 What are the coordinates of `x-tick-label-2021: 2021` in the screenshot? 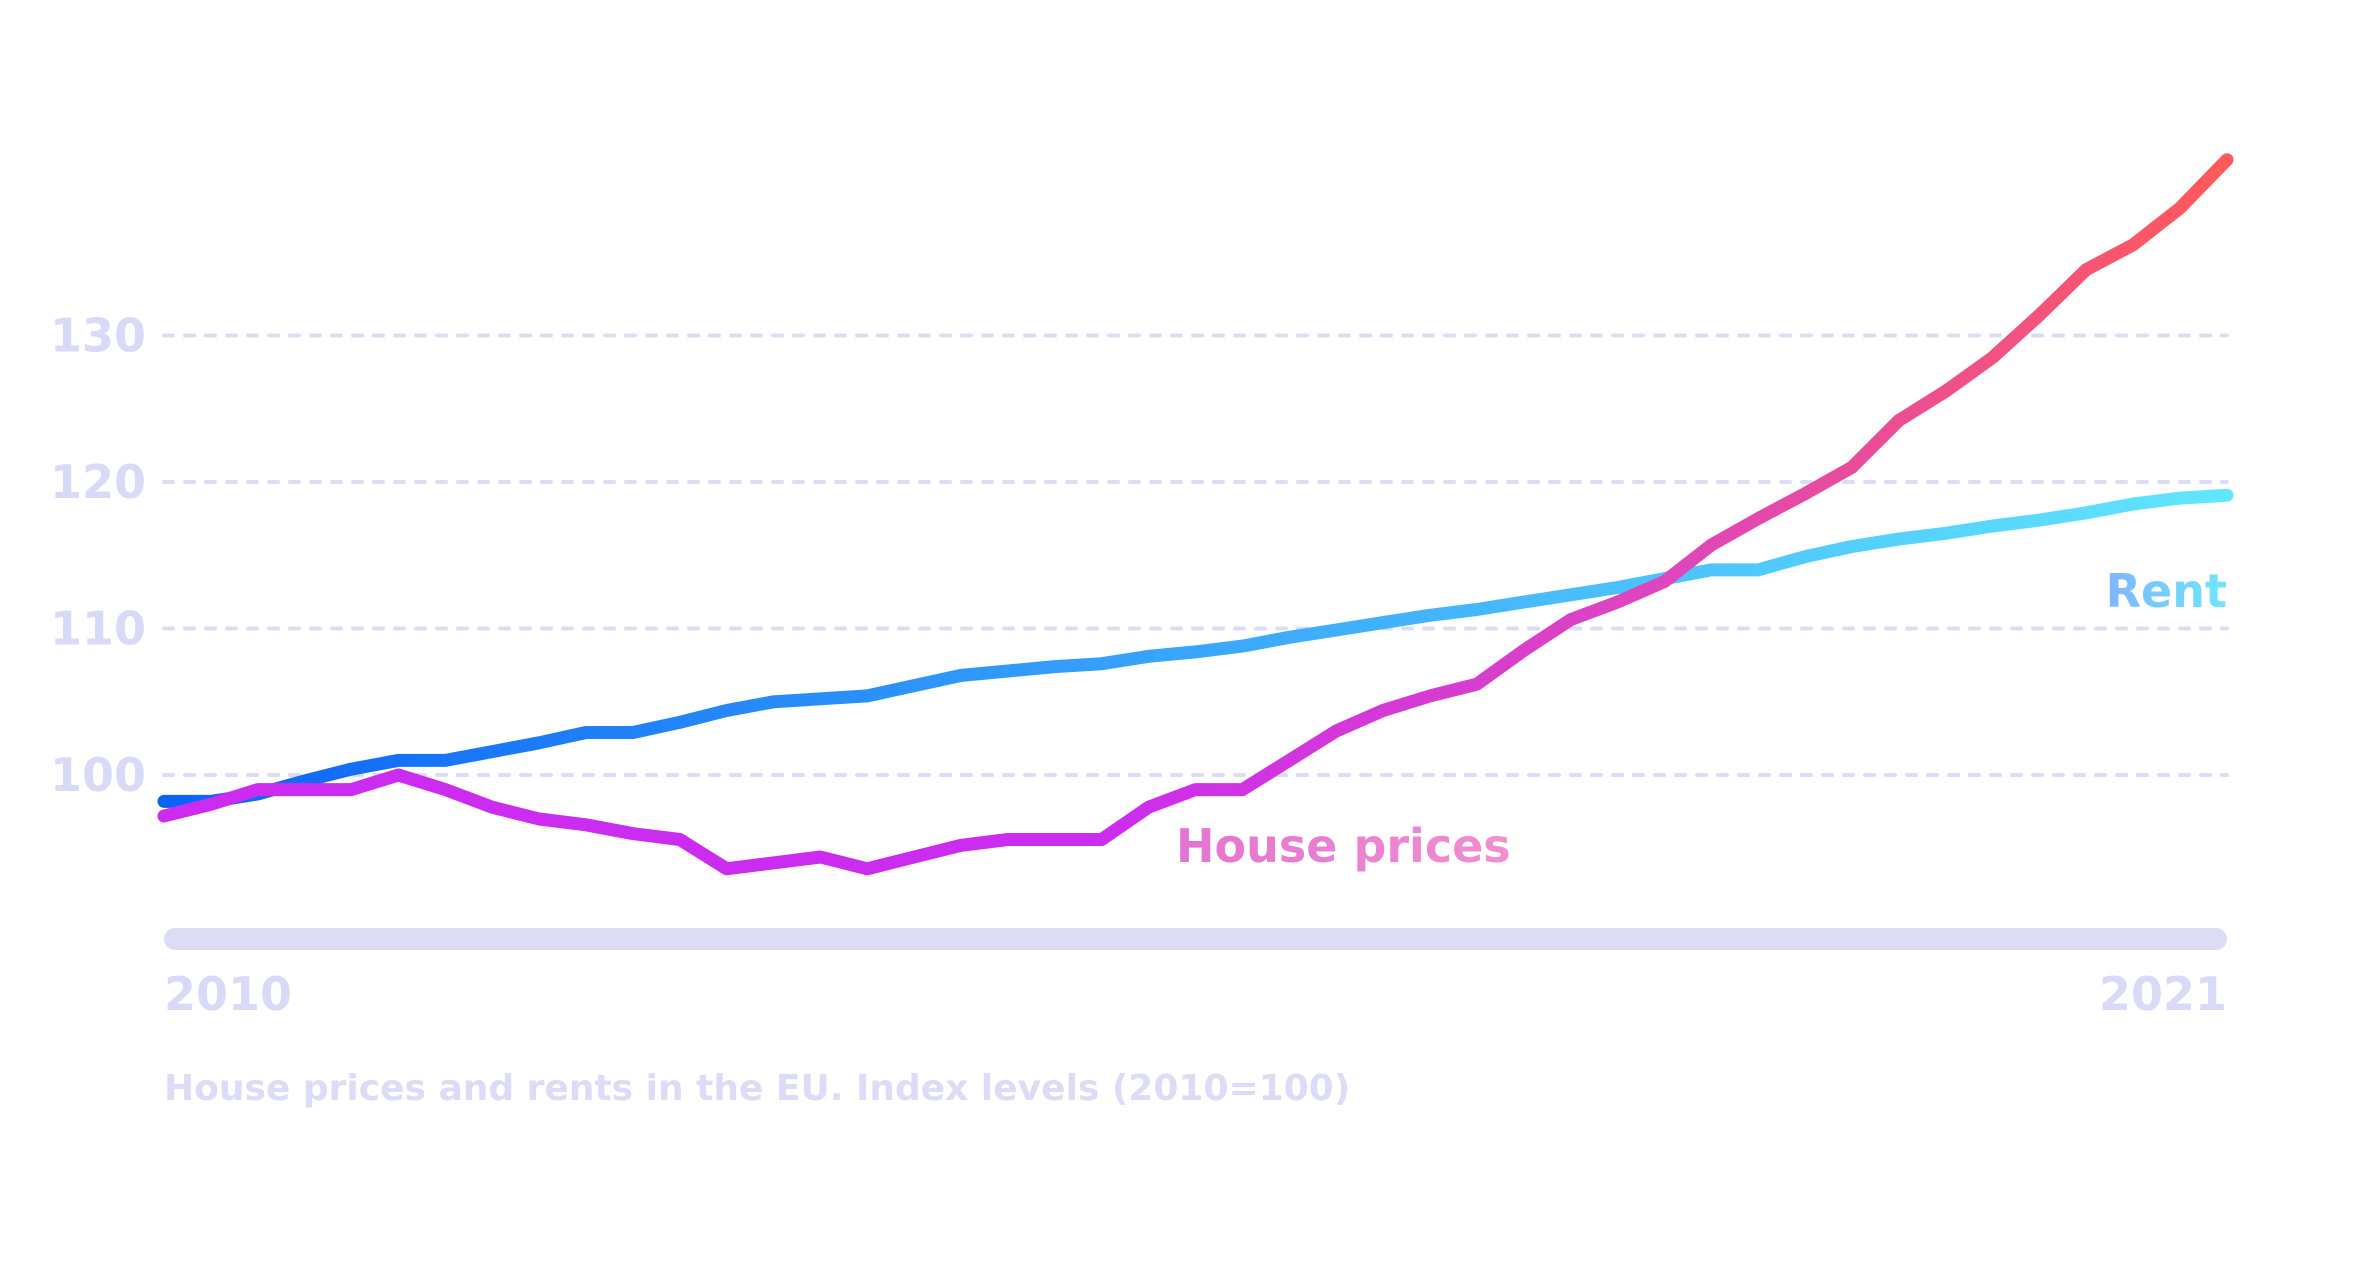 It's located at (2163, 994).